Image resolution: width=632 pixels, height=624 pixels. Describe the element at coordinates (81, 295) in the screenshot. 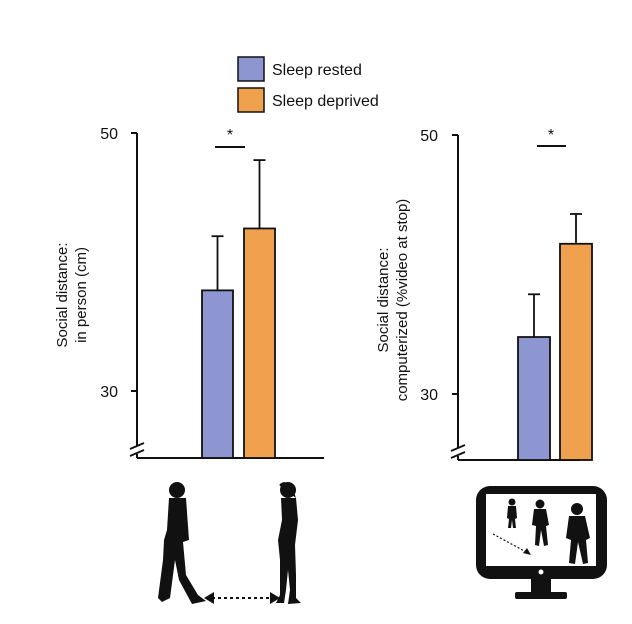

I see `ylabel-line2: in person (cm)` at that location.